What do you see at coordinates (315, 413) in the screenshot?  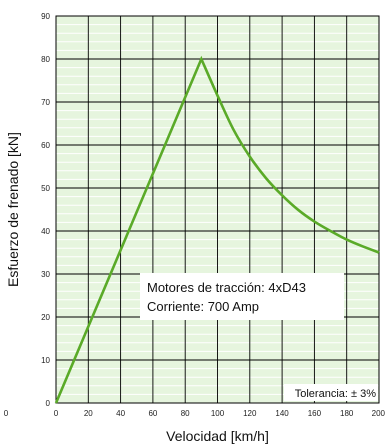 I see `x-tick-label: 160` at bounding box center [315, 413].